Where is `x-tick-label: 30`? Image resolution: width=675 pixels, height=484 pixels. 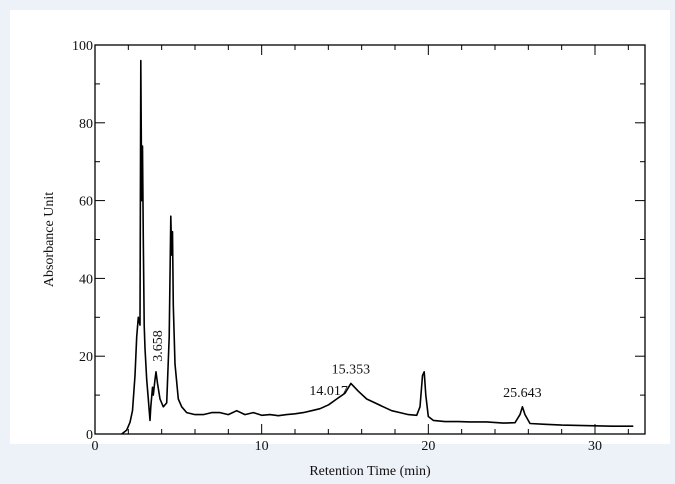 x-tick-label: 30 is located at coordinates (595, 446).